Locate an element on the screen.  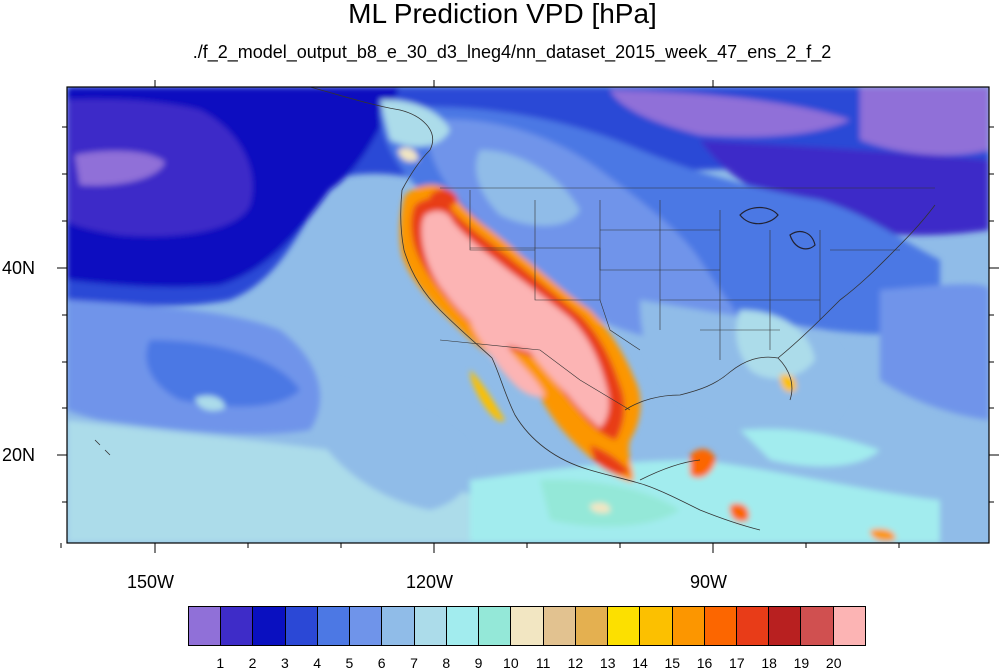
legend-label: 13 is located at coordinates (607, 663).